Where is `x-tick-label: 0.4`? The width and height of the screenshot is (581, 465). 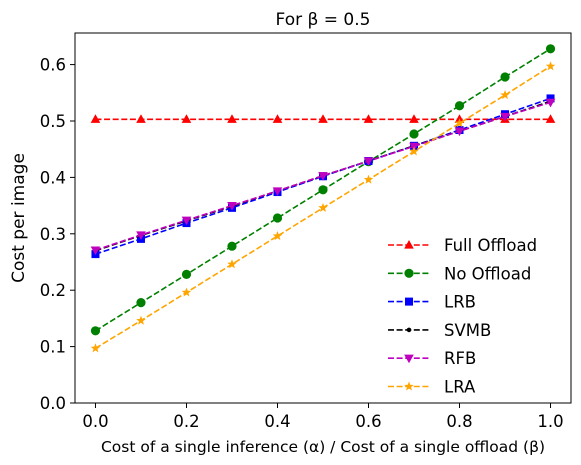
x-tick-label: 0.4 is located at coordinates (277, 421).